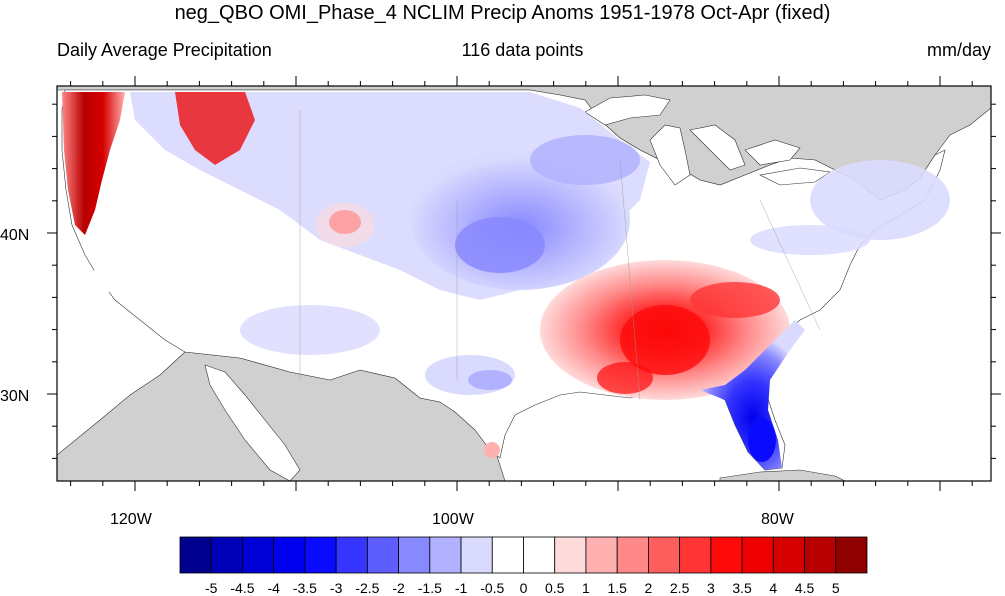 This screenshot has height=596, width=1005. What do you see at coordinates (164, 50) in the screenshot?
I see `variable-label: Daily Average Precipitation` at bounding box center [164, 50].